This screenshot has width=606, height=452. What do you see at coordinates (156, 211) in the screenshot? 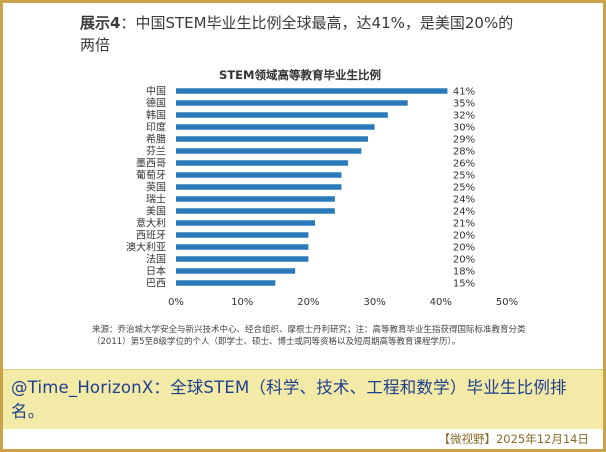
I see `category-label: 美国` at bounding box center [156, 211].